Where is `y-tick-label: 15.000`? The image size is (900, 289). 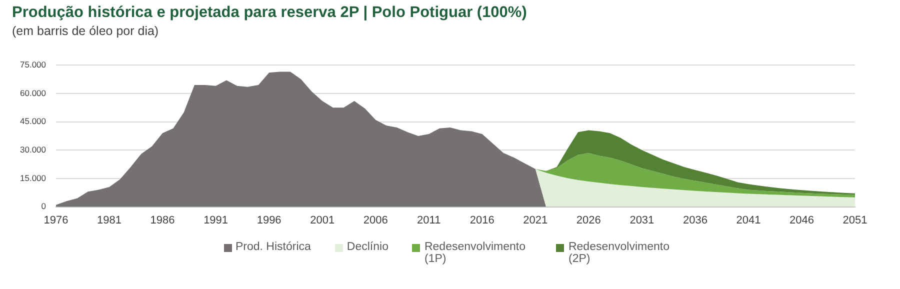 y-tick-label: 15.000 is located at coordinates (33, 177).